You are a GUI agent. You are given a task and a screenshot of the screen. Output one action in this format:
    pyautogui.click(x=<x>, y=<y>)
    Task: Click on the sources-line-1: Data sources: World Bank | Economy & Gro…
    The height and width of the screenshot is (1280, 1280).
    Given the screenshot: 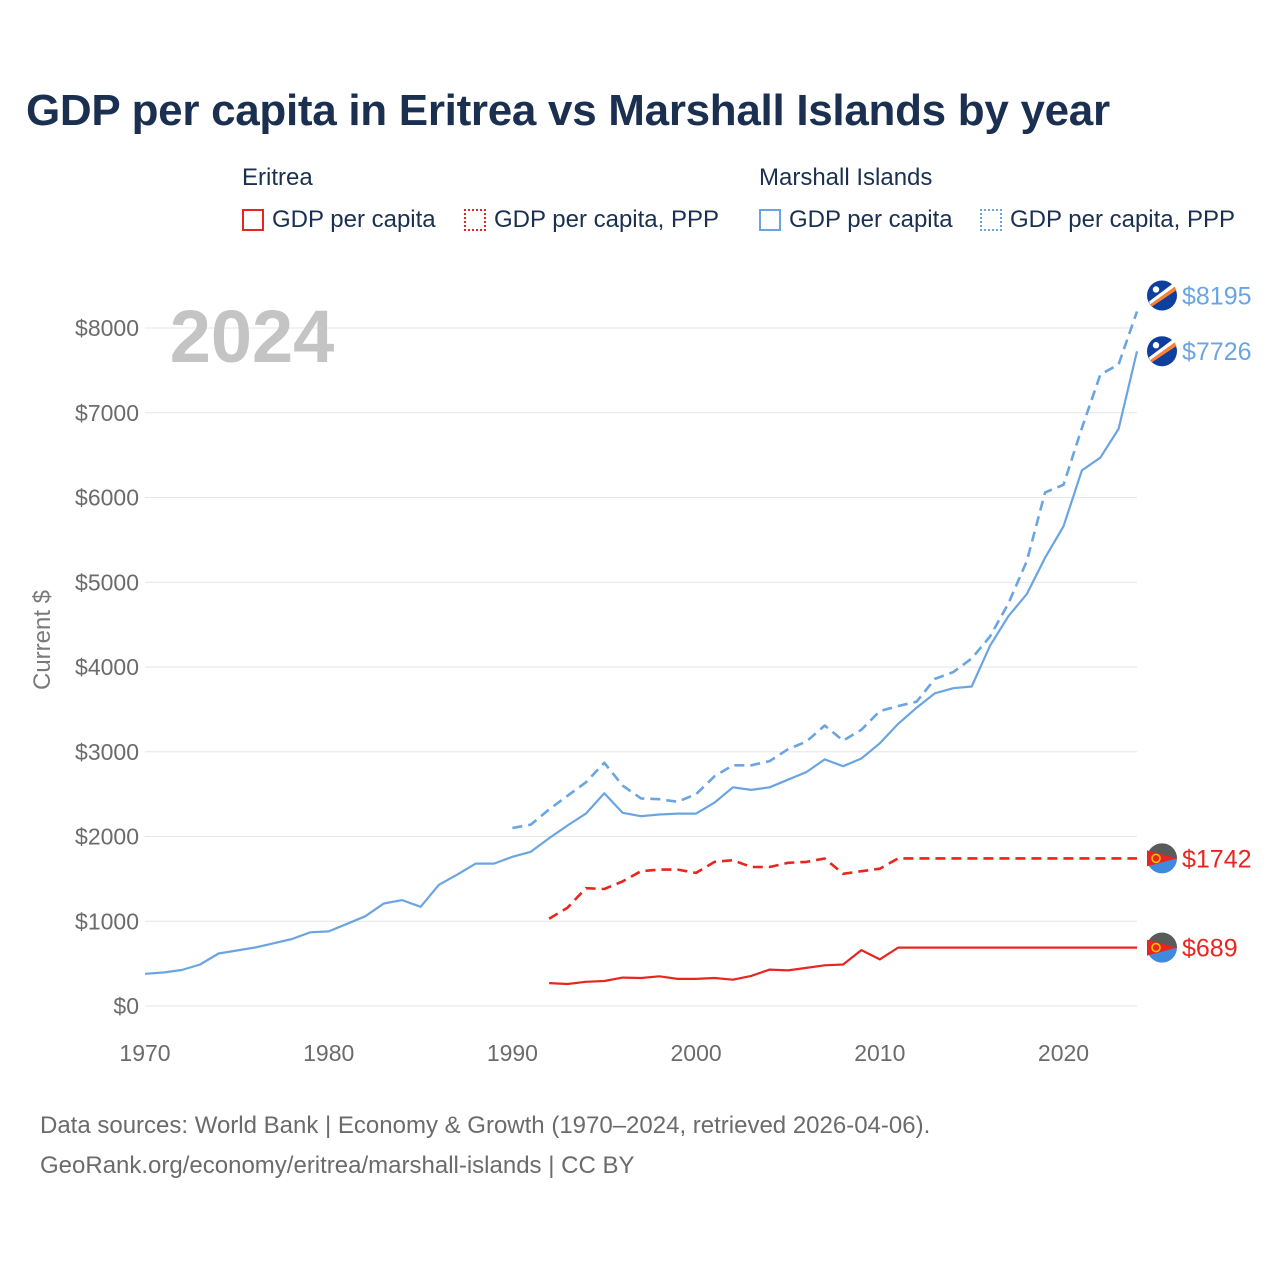 What is the action you would take?
    pyautogui.click(x=485, y=1125)
    